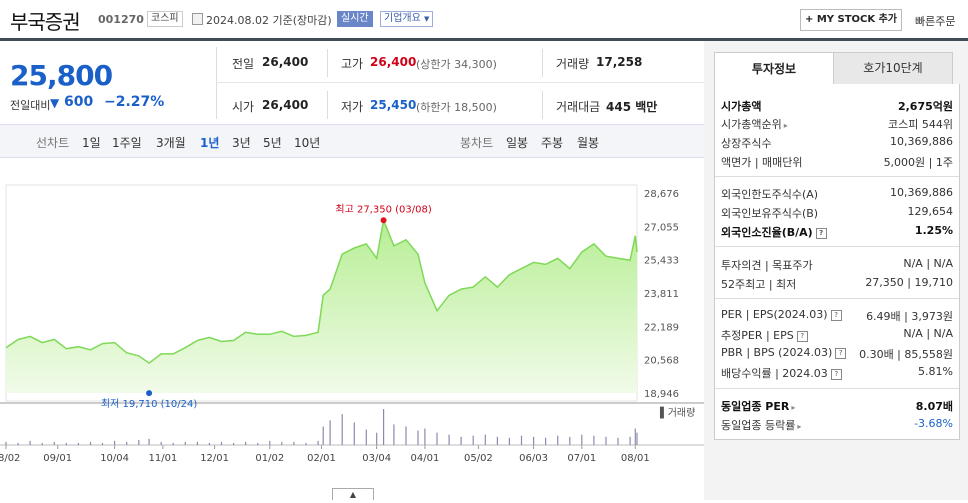 Image resolution: width=968 pixels, height=503 pixels. Describe the element at coordinates (55, 103) in the screenshot. I see `down-triangle-icon: ▼` at that location.